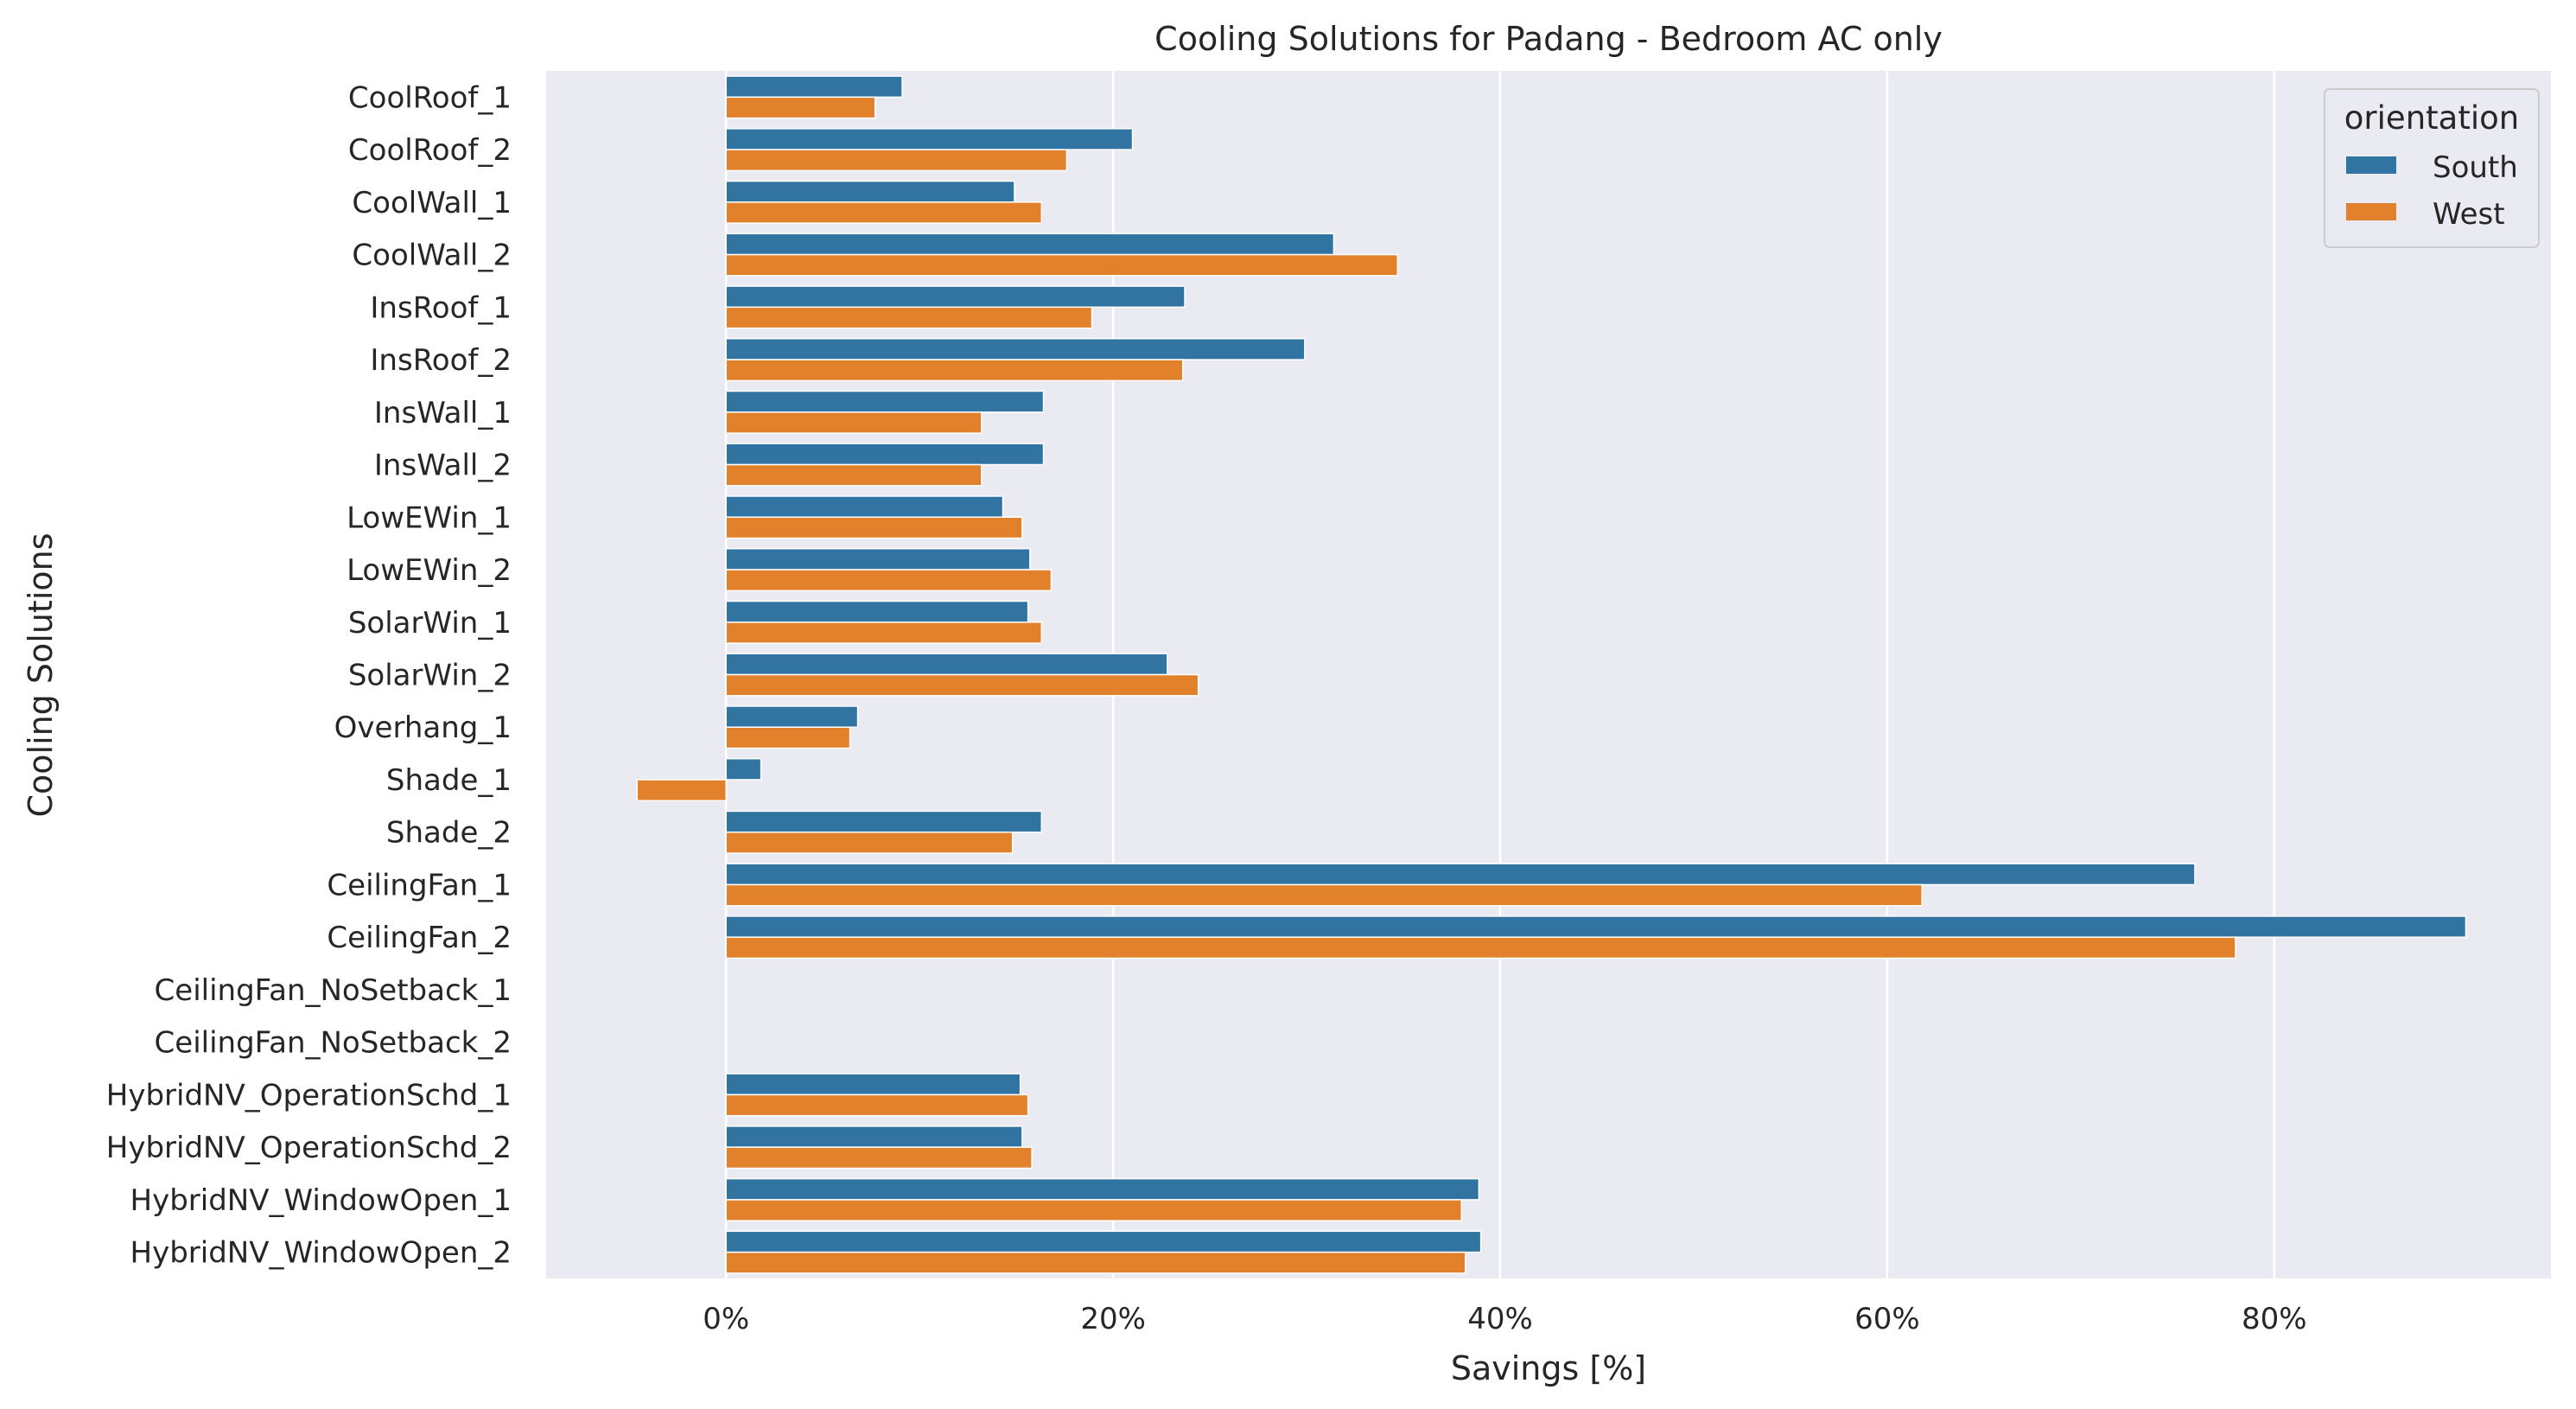 Image resolution: width=2576 pixels, height=1409 pixels. I want to click on y-tick-label: InsRoof_1, so click(441, 307).